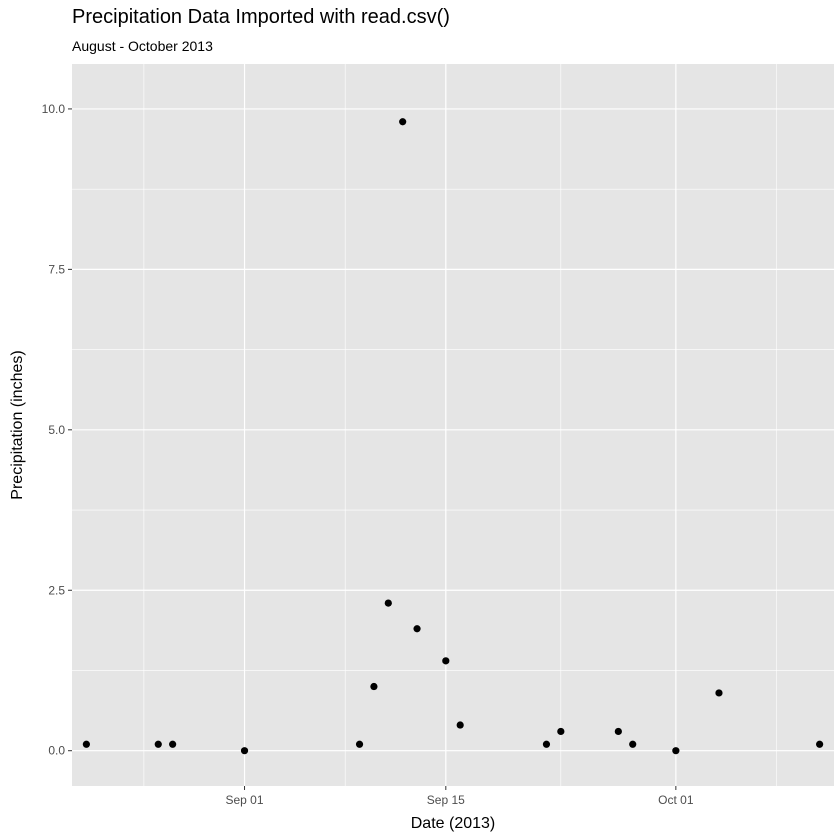 This screenshot has height=840, width=840. Describe the element at coordinates (56, 751) in the screenshot. I see `y-tick-label: 0.0` at that location.